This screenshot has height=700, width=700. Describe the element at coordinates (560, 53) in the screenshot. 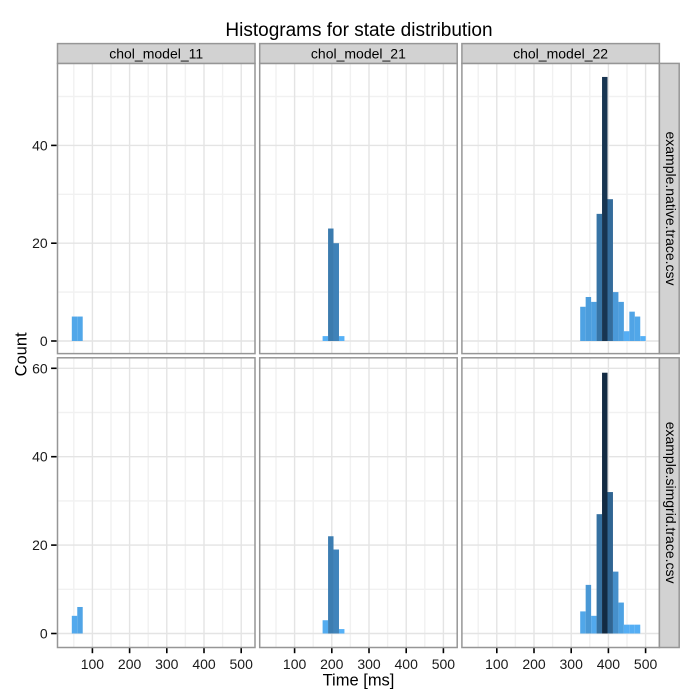

I see `svg-text: chol_model_22` at that location.